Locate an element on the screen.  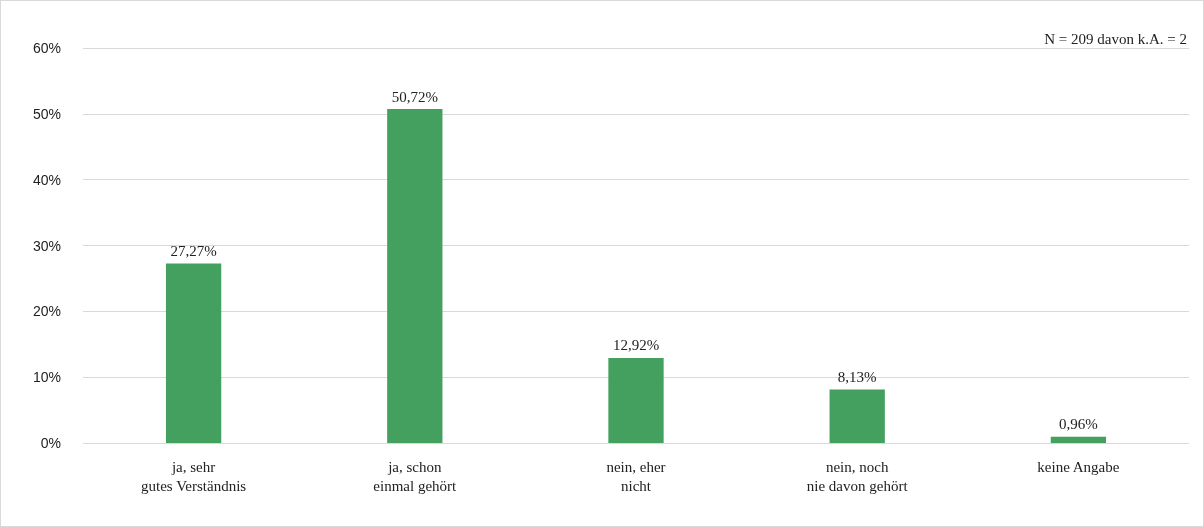
y-tick-label: 40% is located at coordinates (46, 179).